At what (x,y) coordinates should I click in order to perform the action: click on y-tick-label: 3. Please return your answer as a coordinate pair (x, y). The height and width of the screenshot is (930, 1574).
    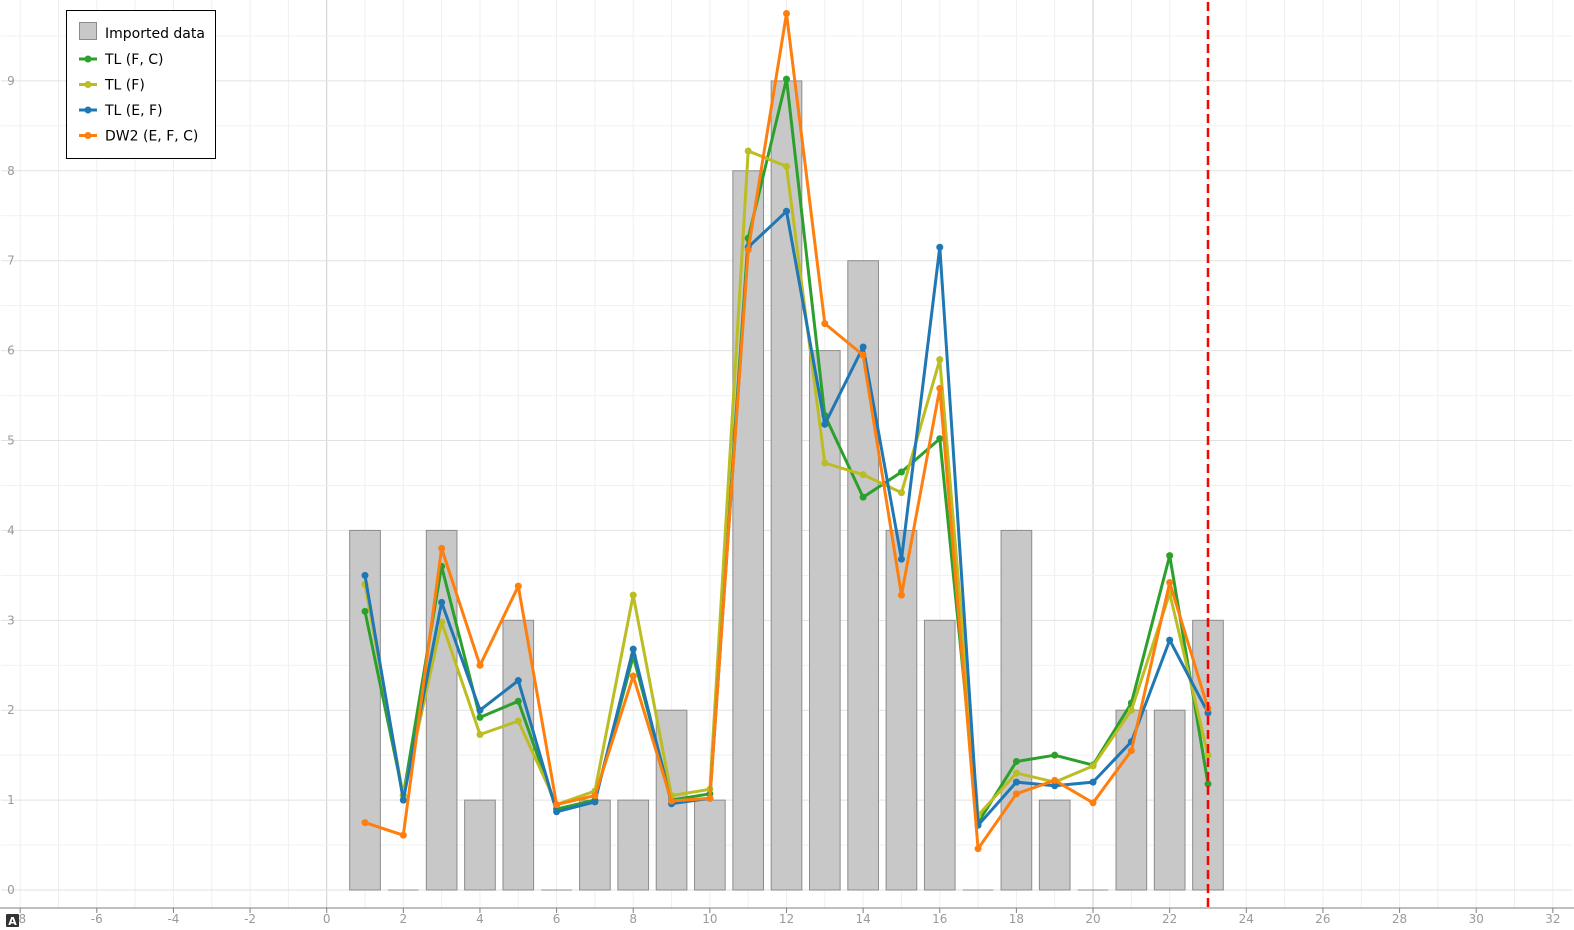
    Looking at the image, I should click on (11, 620).